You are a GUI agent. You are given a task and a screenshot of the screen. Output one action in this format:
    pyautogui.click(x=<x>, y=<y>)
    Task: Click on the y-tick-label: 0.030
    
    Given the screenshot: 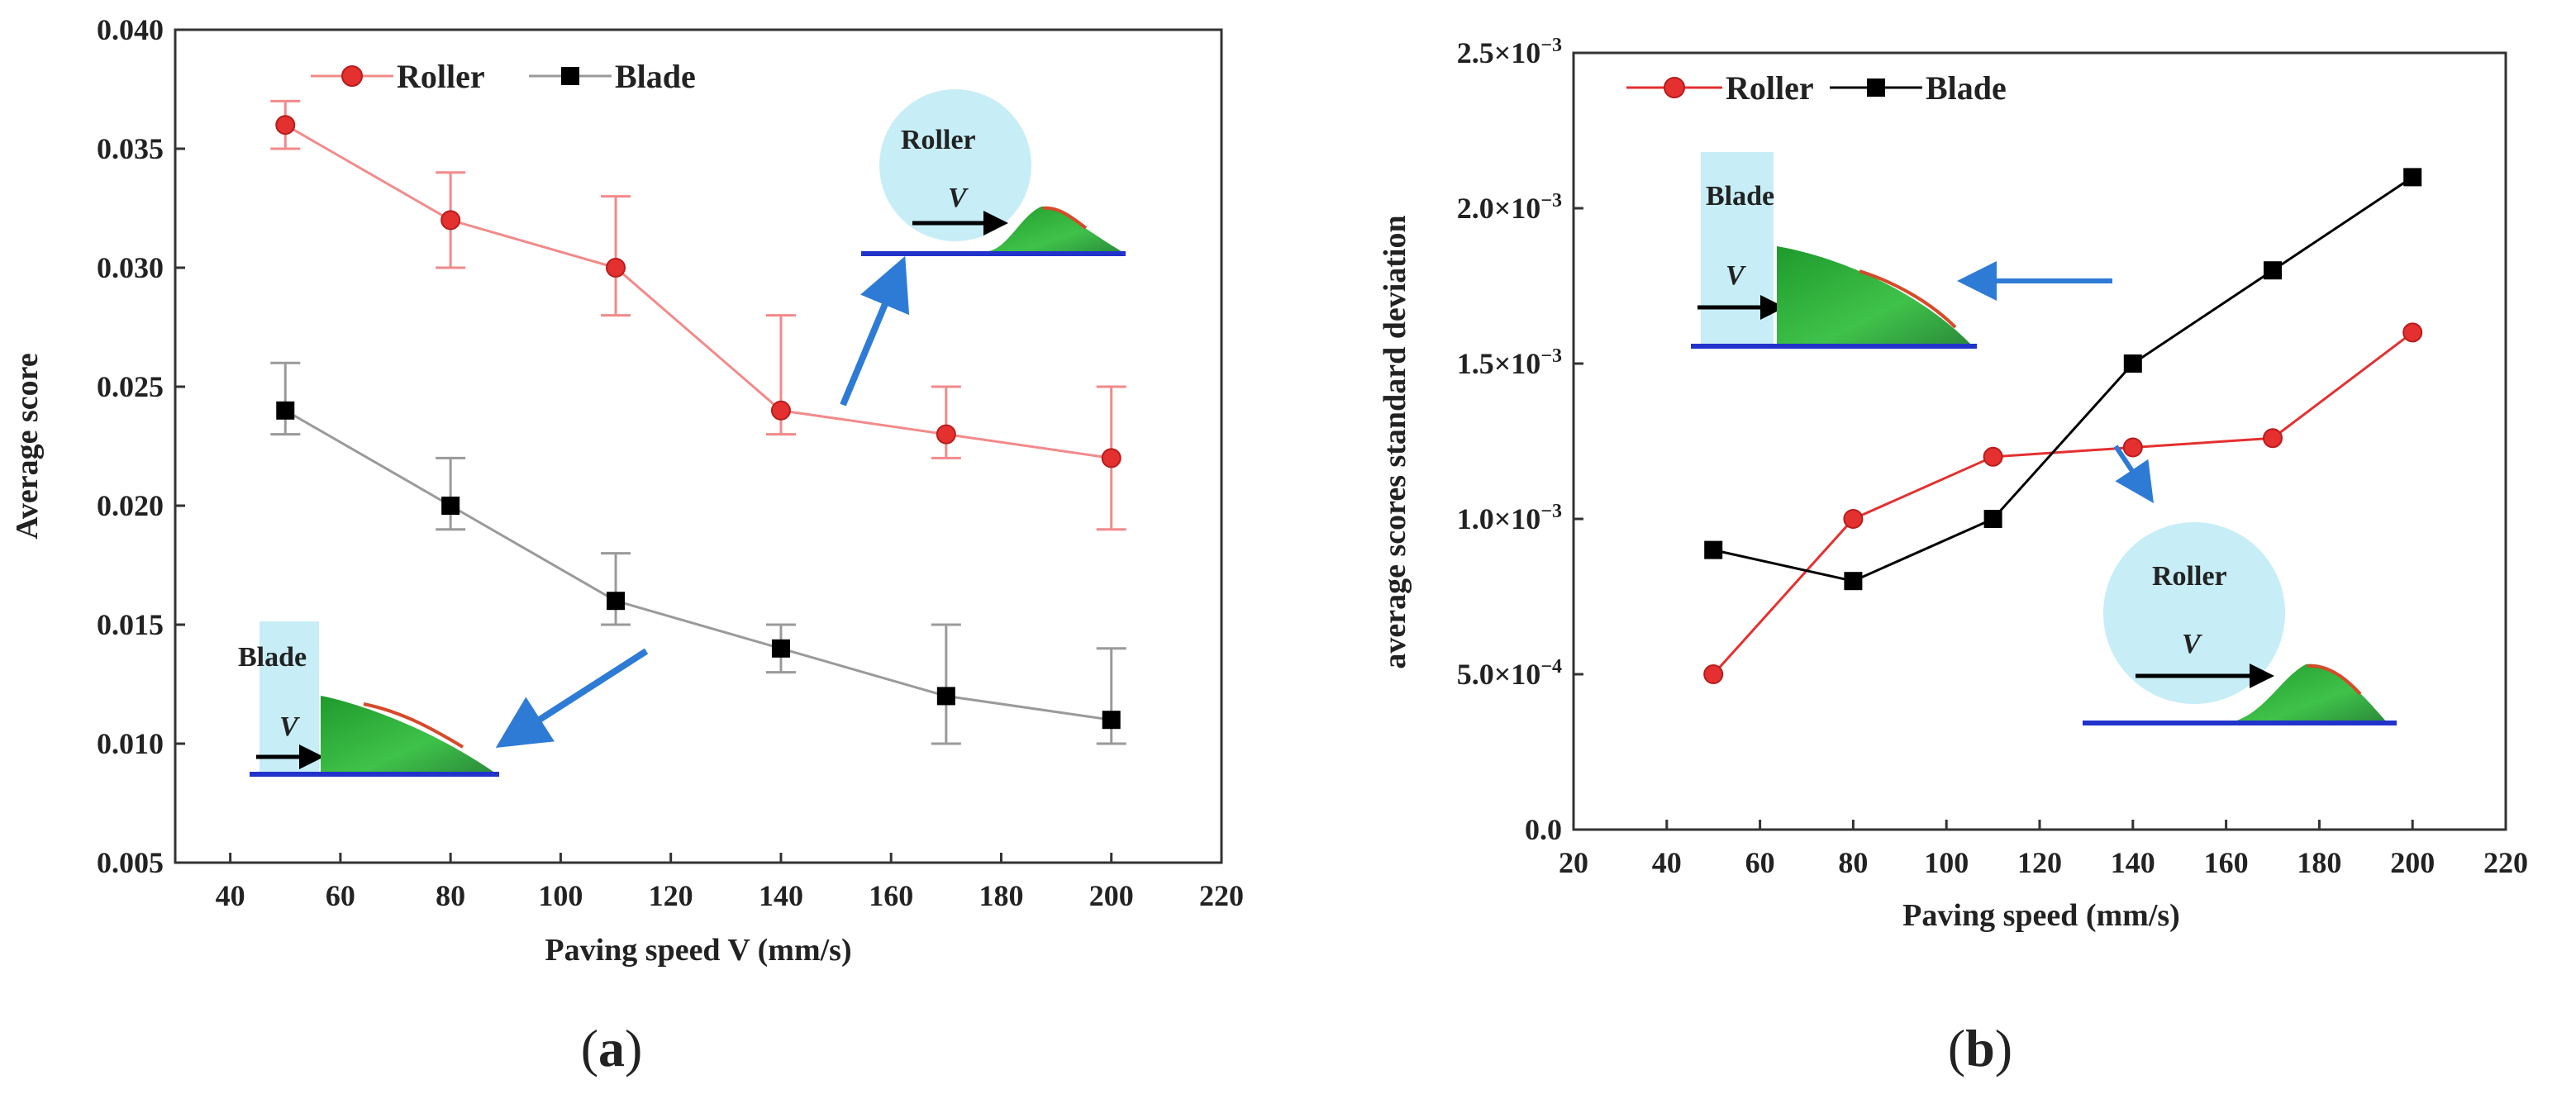 What is the action you would take?
    pyautogui.click(x=131, y=267)
    